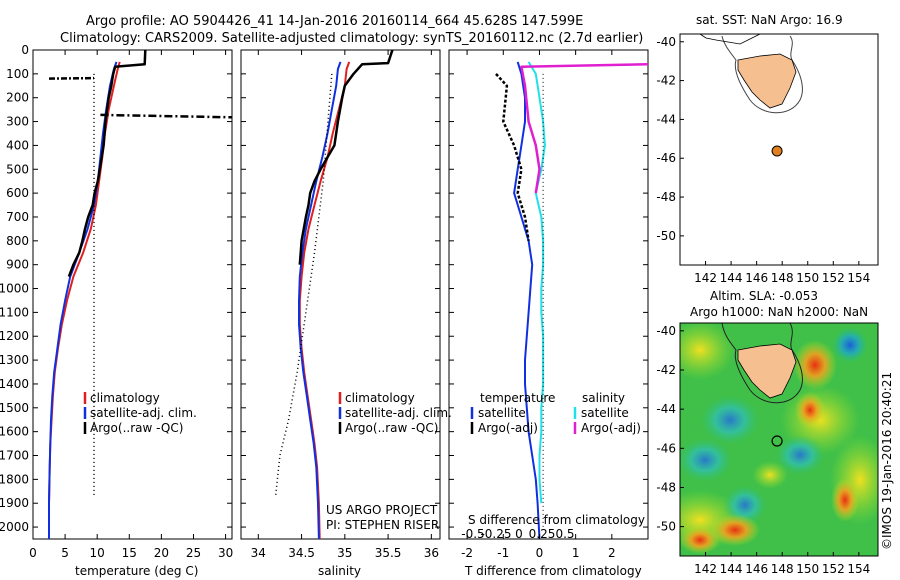 This screenshot has height=580, width=900. I want to click on legend-salinity-heading: salinity, so click(603, 398).